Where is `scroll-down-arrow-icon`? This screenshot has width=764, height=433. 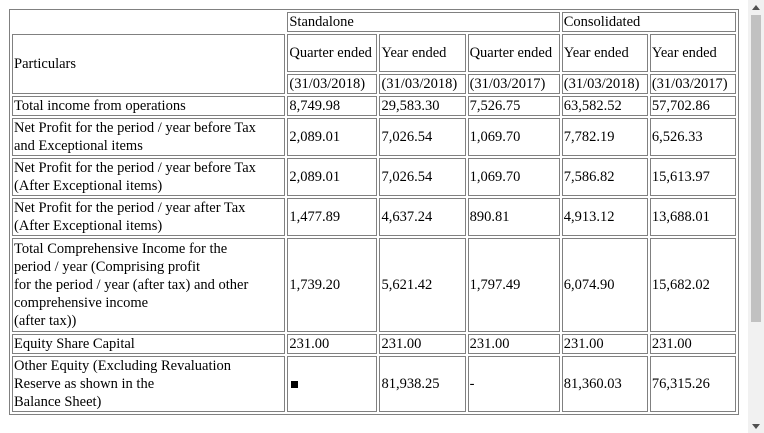
scroll-down-arrow-icon is located at coordinates (756, 426).